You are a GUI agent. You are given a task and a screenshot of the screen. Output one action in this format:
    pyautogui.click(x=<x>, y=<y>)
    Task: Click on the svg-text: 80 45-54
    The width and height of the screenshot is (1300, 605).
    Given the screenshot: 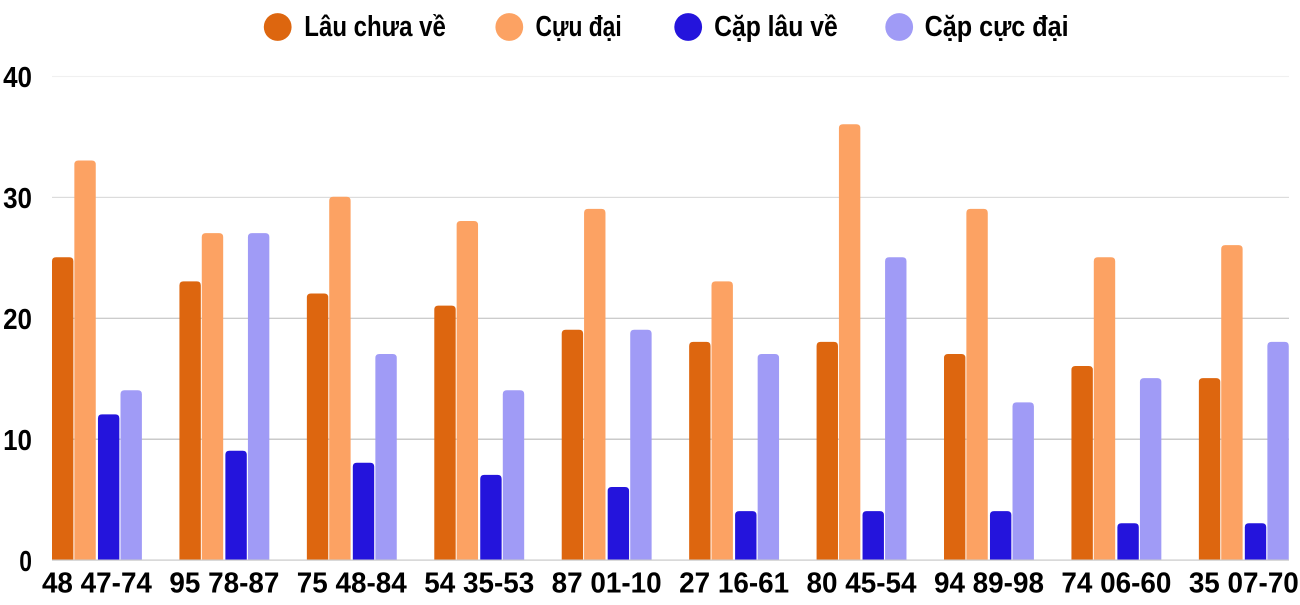 What is the action you would take?
    pyautogui.click(x=862, y=584)
    